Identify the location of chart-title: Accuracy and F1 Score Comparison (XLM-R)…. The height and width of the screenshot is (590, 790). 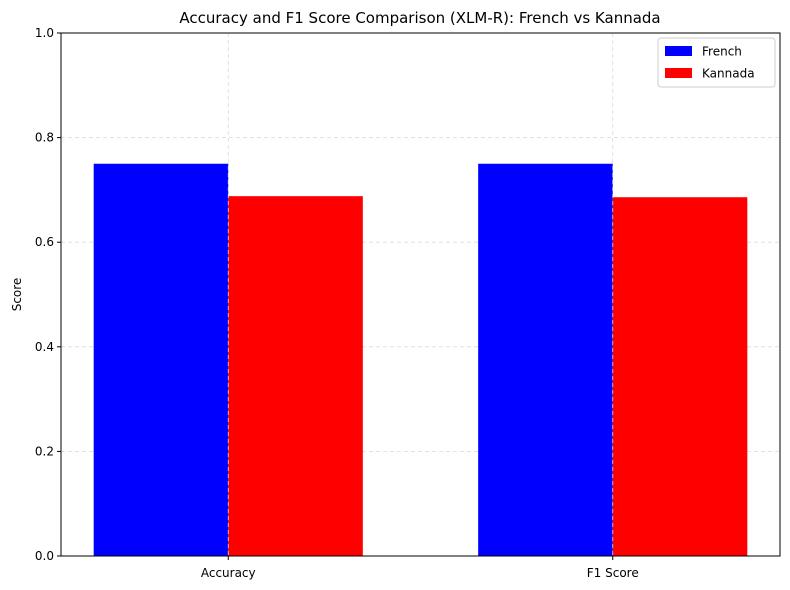
(419, 18).